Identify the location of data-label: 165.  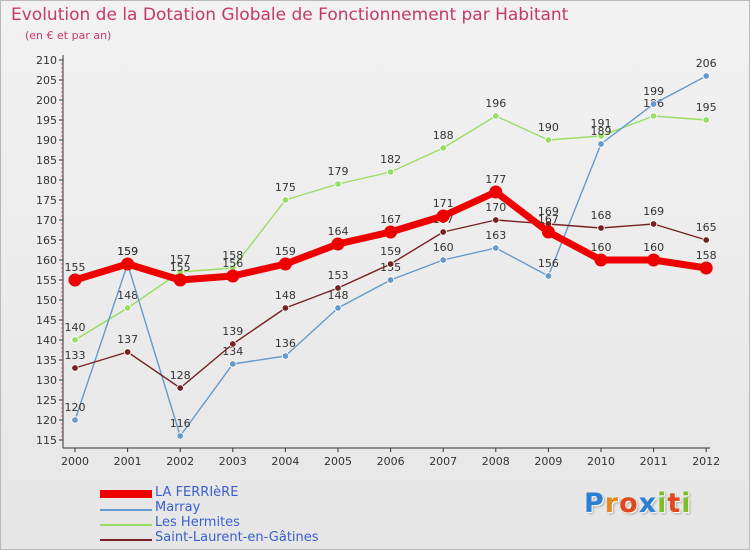
(706, 227).